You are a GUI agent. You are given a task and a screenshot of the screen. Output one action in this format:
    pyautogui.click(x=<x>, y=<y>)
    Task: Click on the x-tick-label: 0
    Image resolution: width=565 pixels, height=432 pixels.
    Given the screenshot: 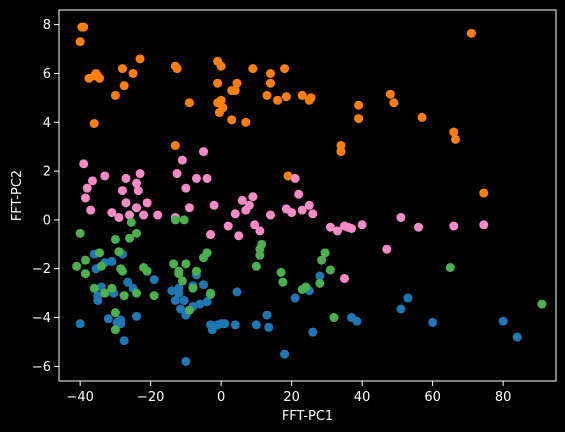 What is the action you would take?
    pyautogui.click(x=221, y=397)
    